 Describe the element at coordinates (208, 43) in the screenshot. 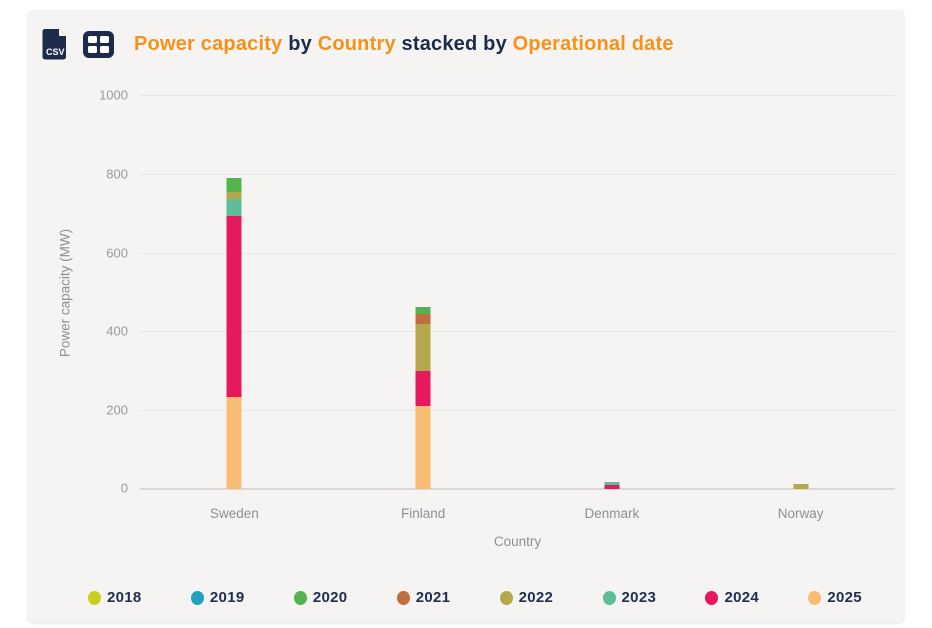

I see `chart-title-segment: Power capacity` at that location.